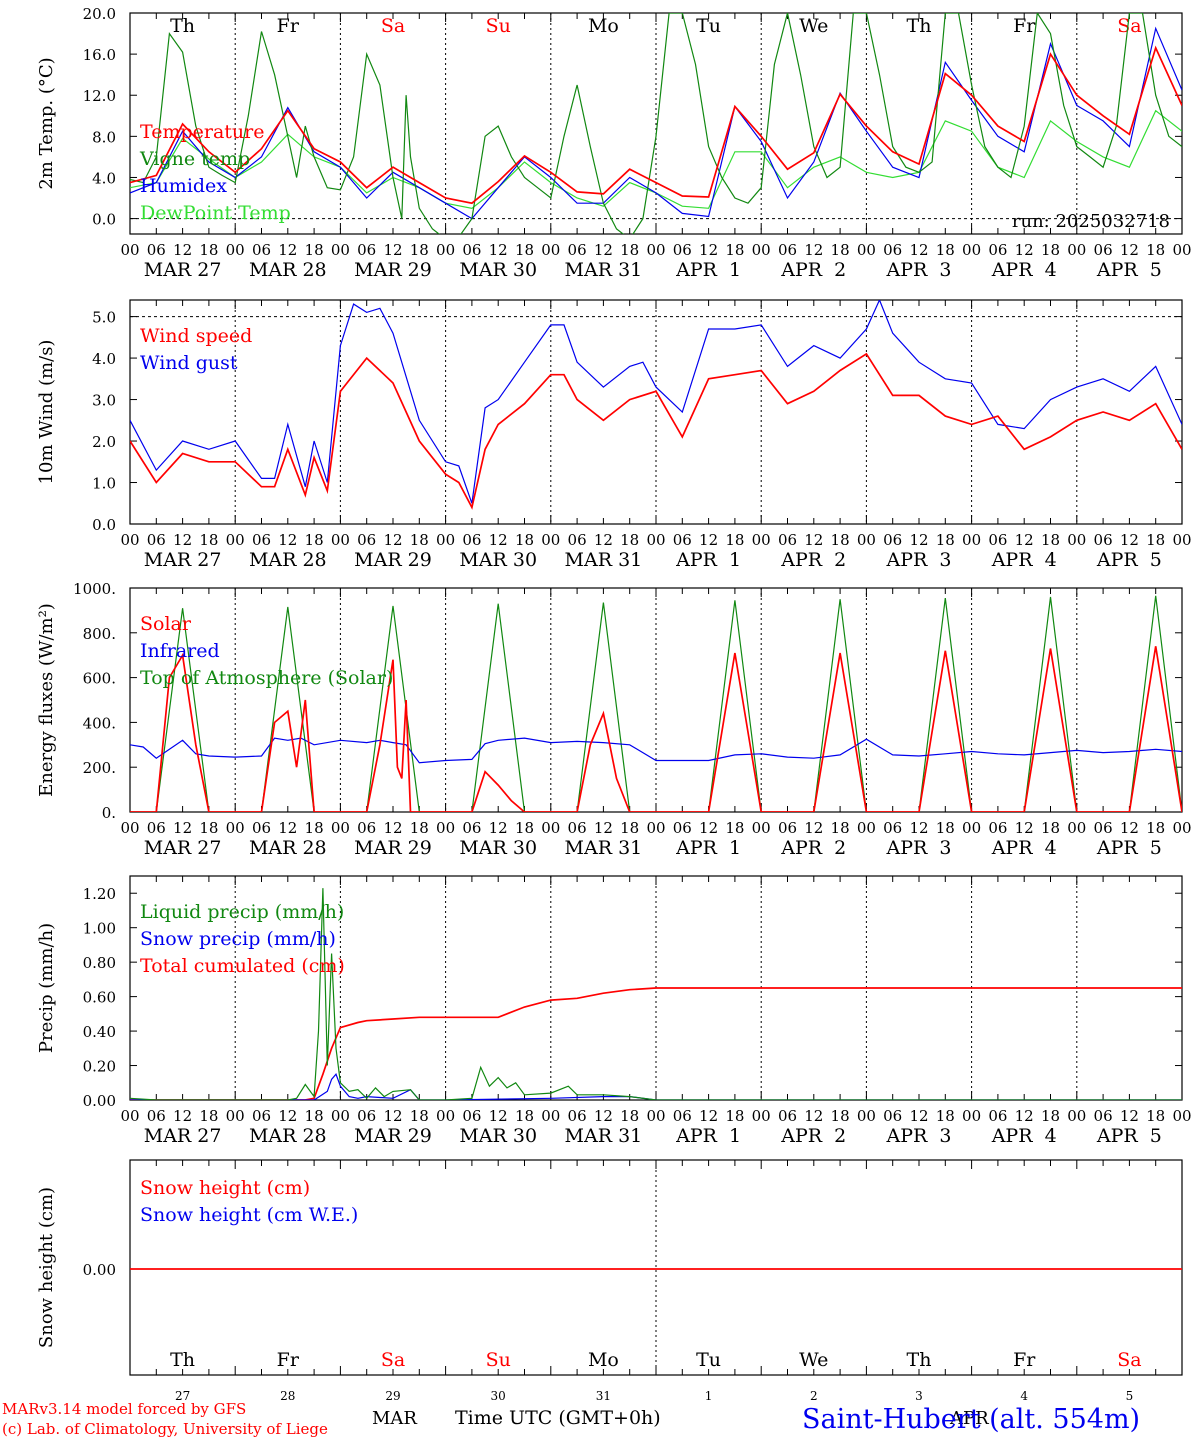 The width and height of the screenshot is (1194, 1440). Describe the element at coordinates (1129, 270) in the screenshot. I see `date-label: APR 5` at that location.